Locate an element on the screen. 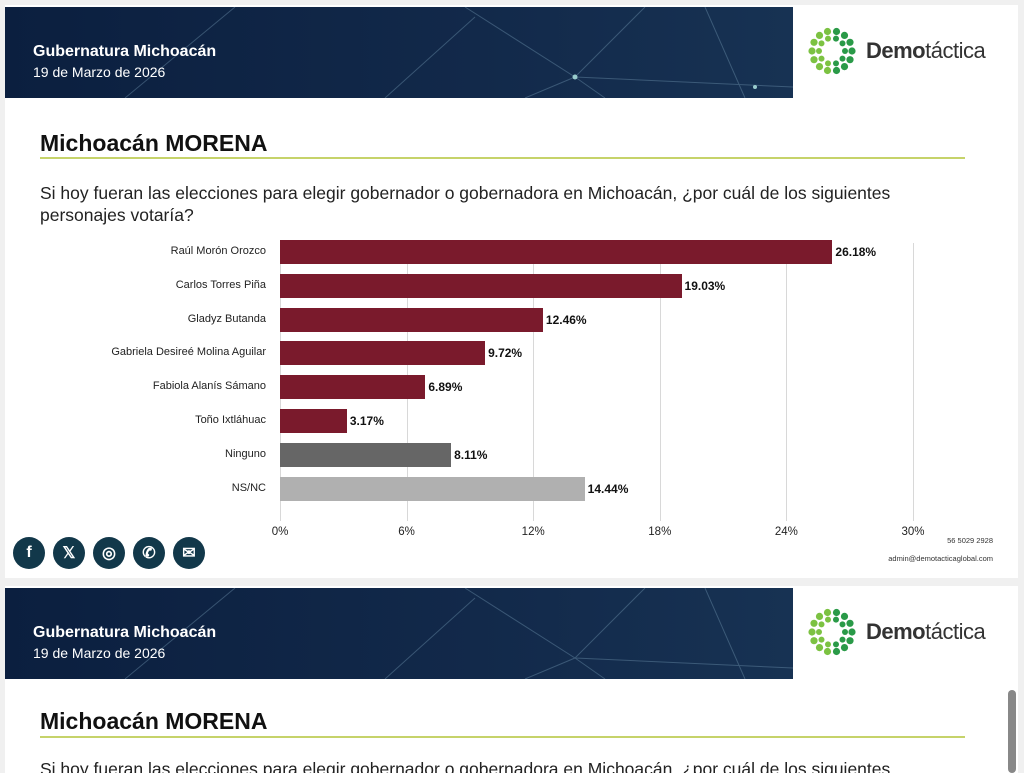 This screenshot has height=773, width=1024. category-label: Gladyz Butanda is located at coordinates (226, 318).